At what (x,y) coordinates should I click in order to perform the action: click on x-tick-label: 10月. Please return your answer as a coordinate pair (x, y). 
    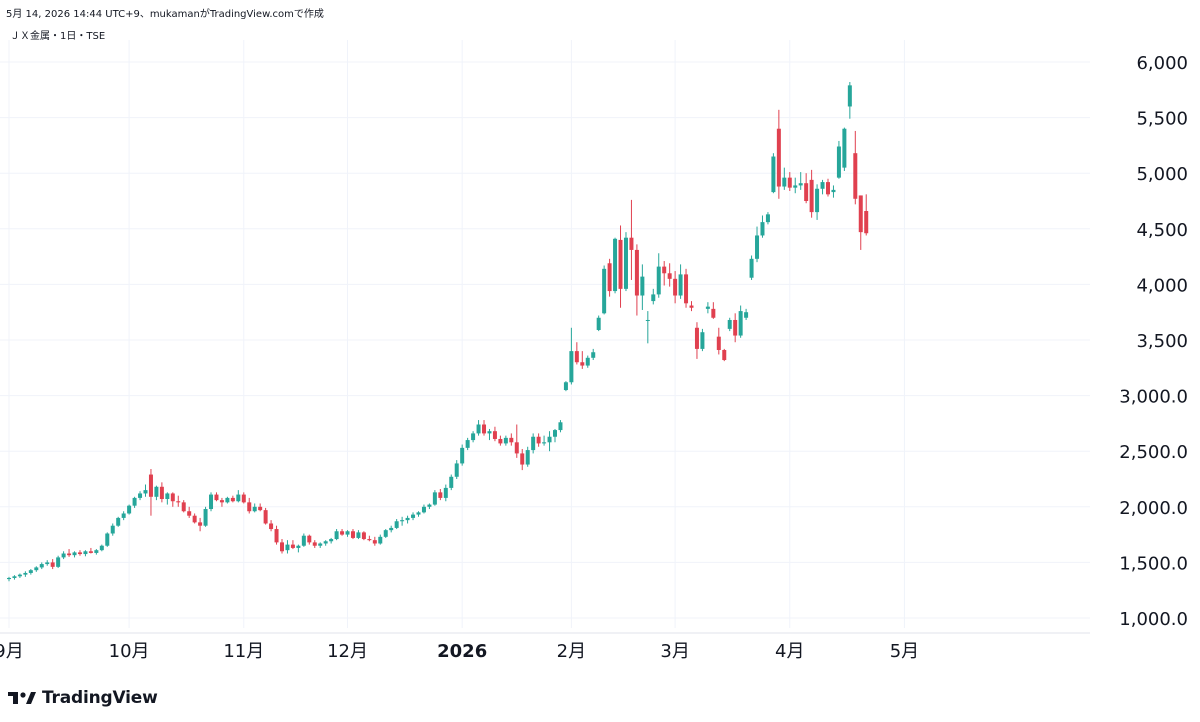
    Looking at the image, I should click on (129, 651).